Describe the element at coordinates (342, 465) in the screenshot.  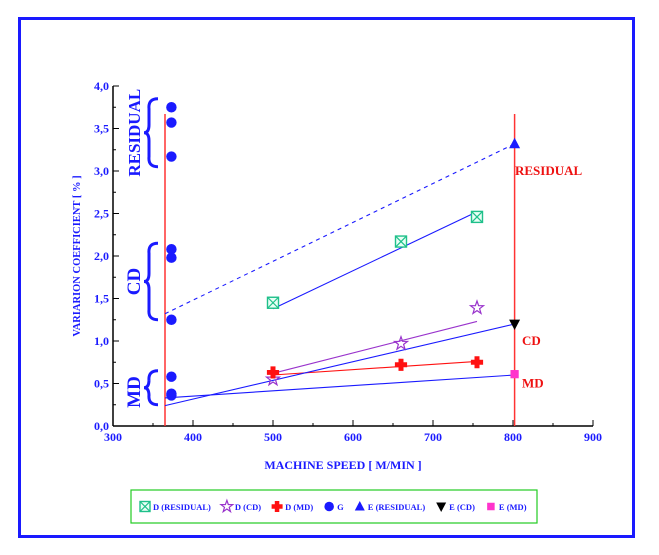
I see `x-axis-label: MACHINE SPEED [ M/MIN ]` at that location.